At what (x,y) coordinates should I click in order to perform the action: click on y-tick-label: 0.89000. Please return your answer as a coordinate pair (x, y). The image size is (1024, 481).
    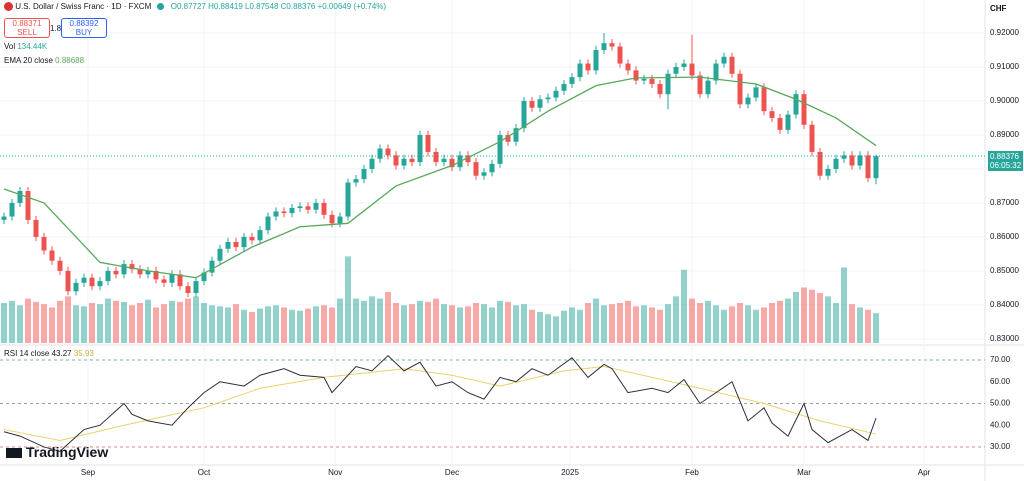
    Looking at the image, I should click on (1004, 134).